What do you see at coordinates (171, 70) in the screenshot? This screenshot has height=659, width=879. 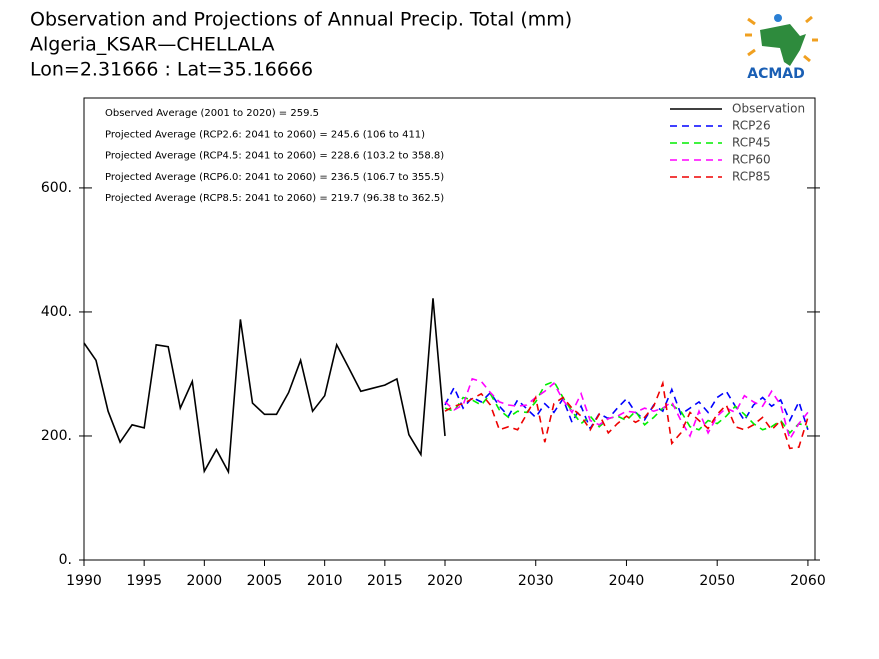 I see `location: Lon=2.31666 : Lat=35.16666` at bounding box center [171, 70].